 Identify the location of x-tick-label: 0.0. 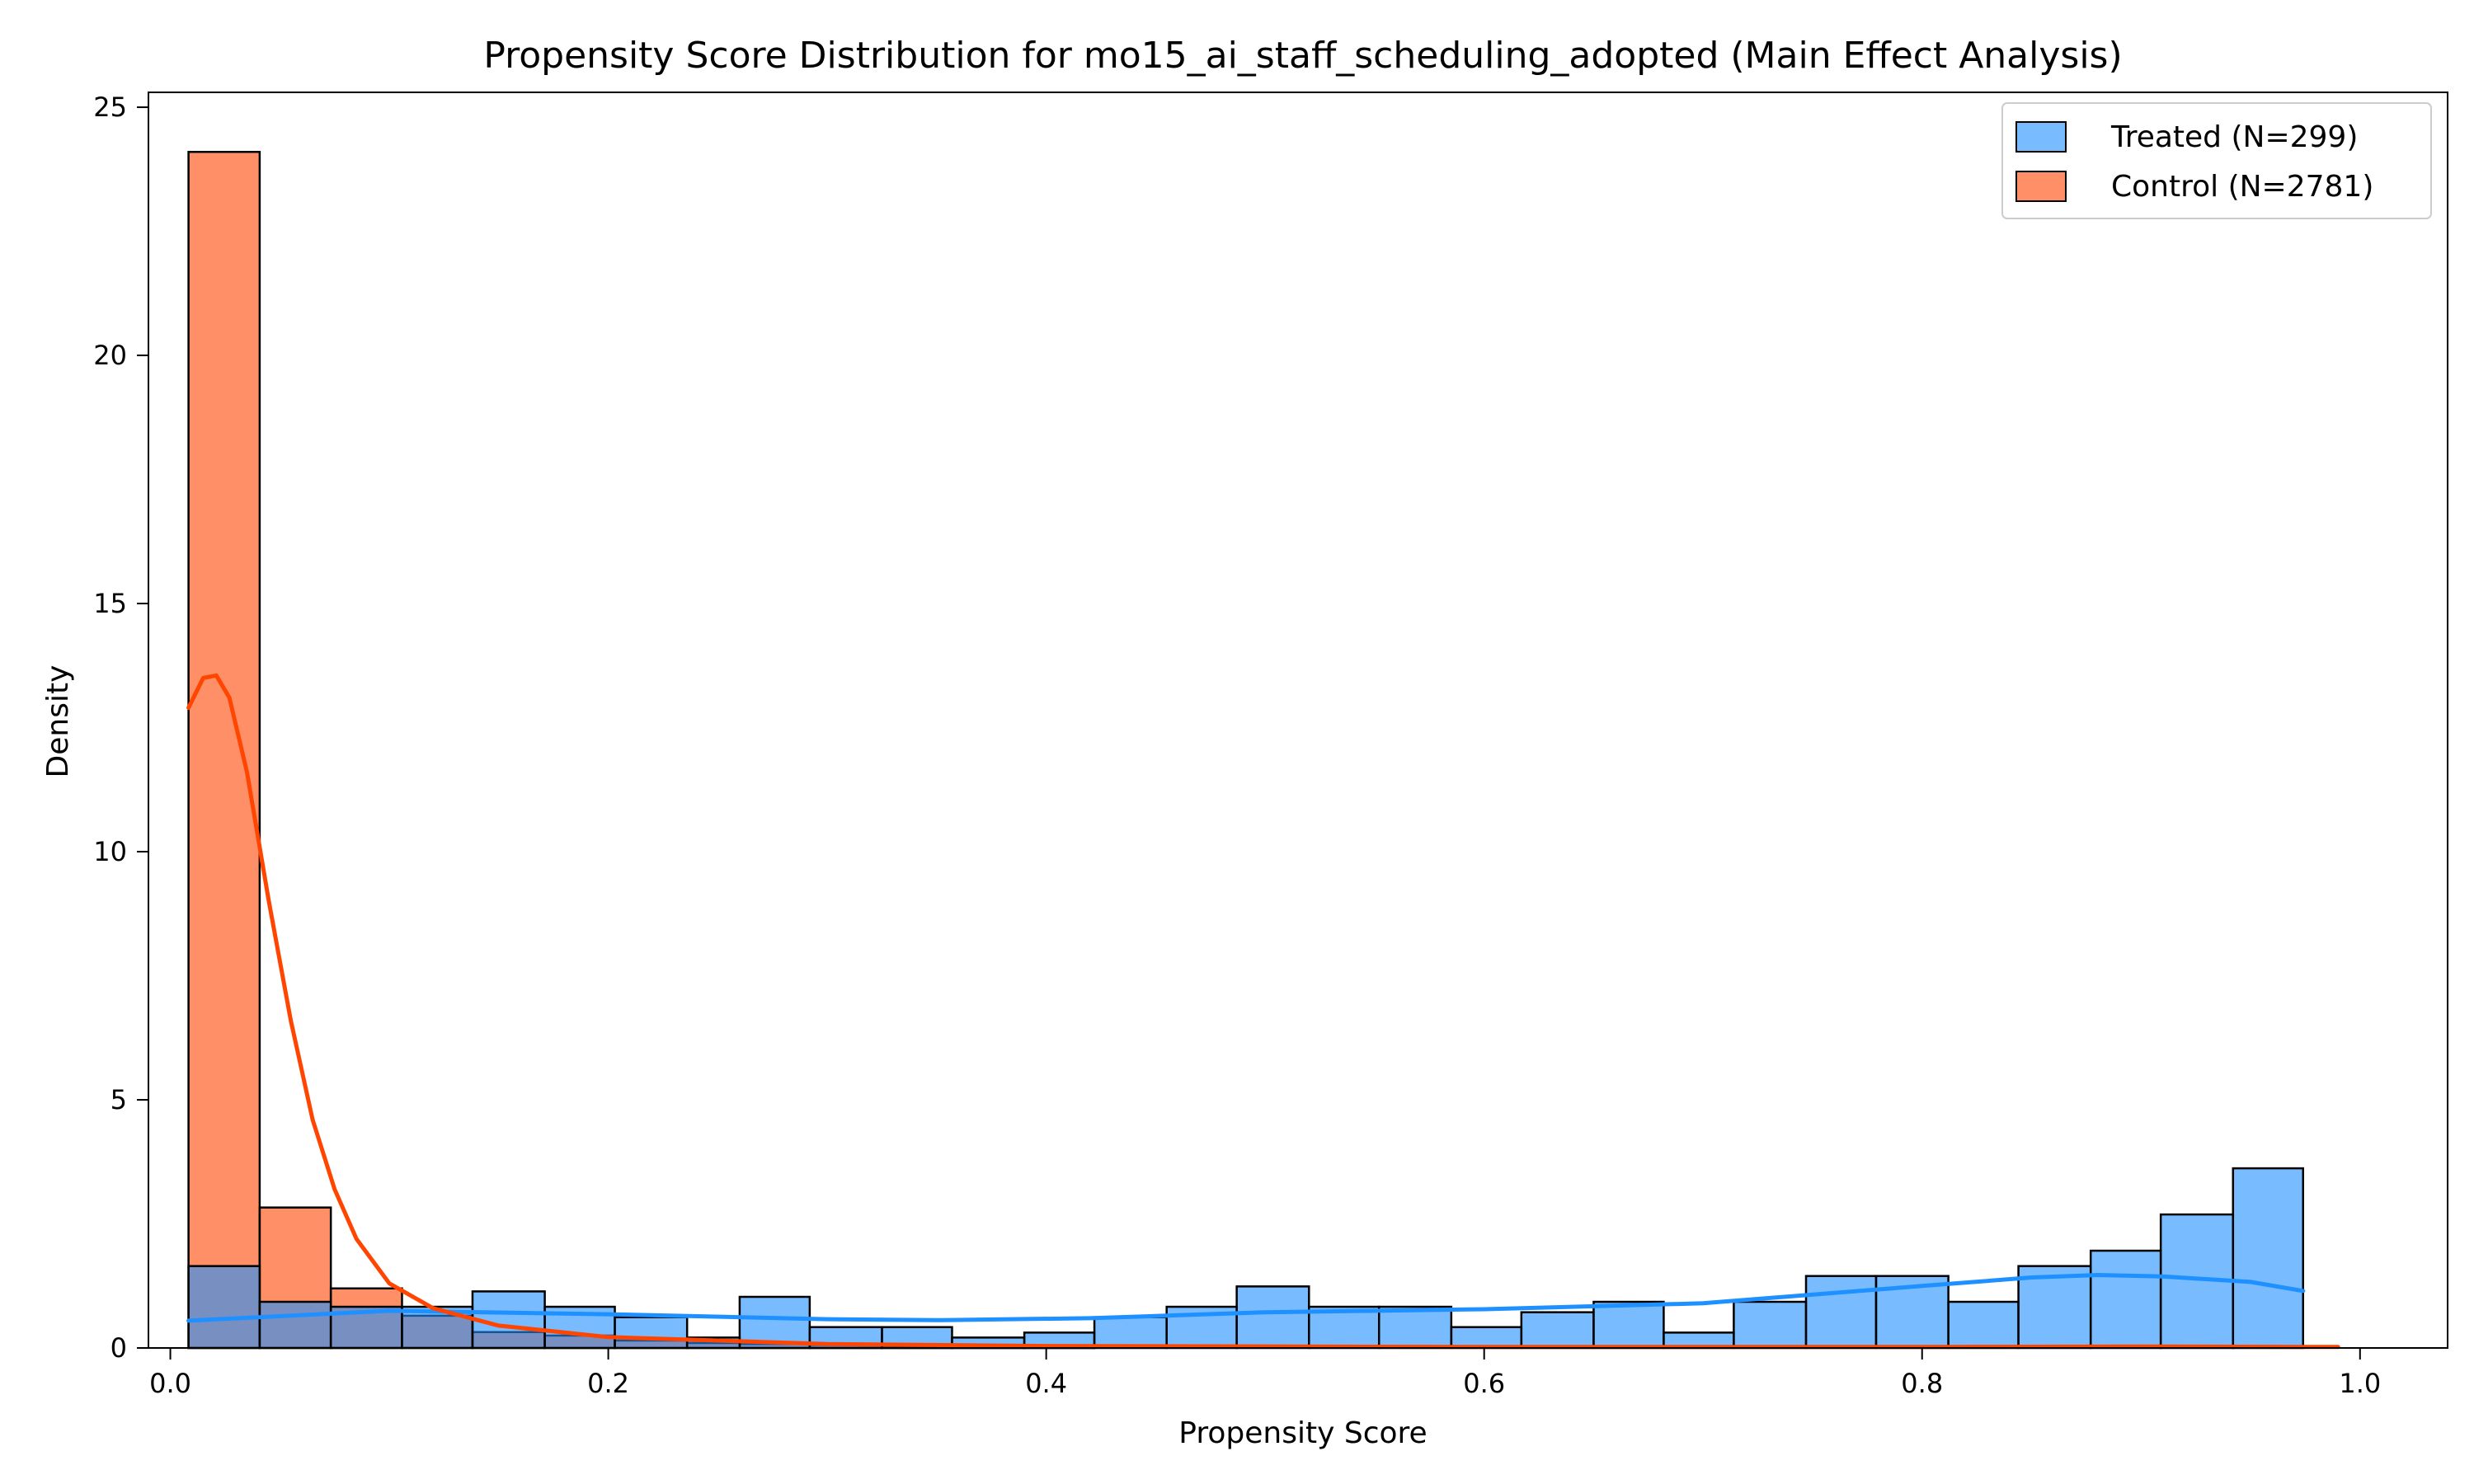
(170, 1383).